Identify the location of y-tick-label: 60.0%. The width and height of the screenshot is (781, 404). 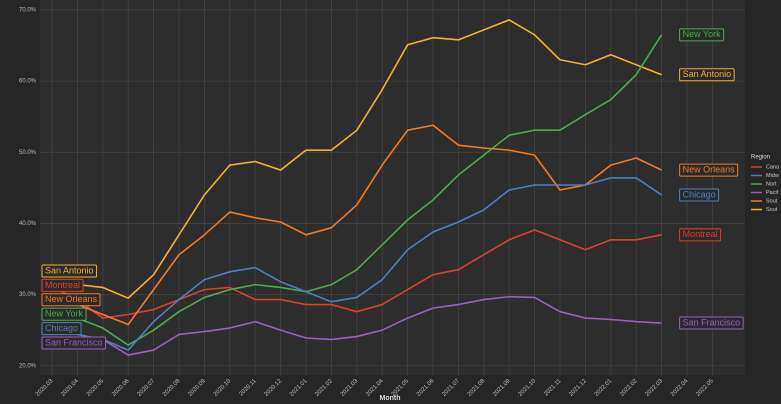
(28, 82).